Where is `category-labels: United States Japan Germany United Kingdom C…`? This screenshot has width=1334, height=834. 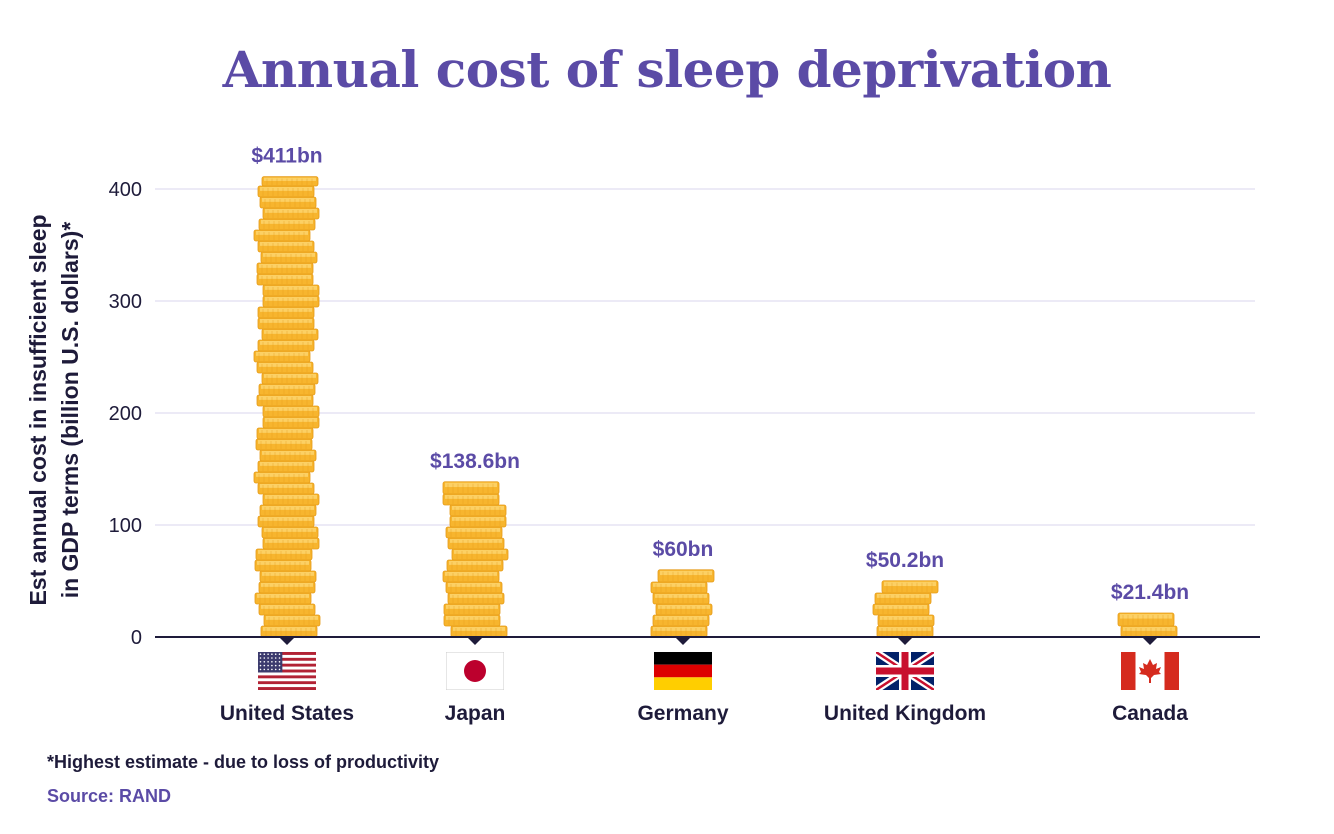 category-labels: United States Japan Germany United Kingdom C… is located at coordinates (704, 713).